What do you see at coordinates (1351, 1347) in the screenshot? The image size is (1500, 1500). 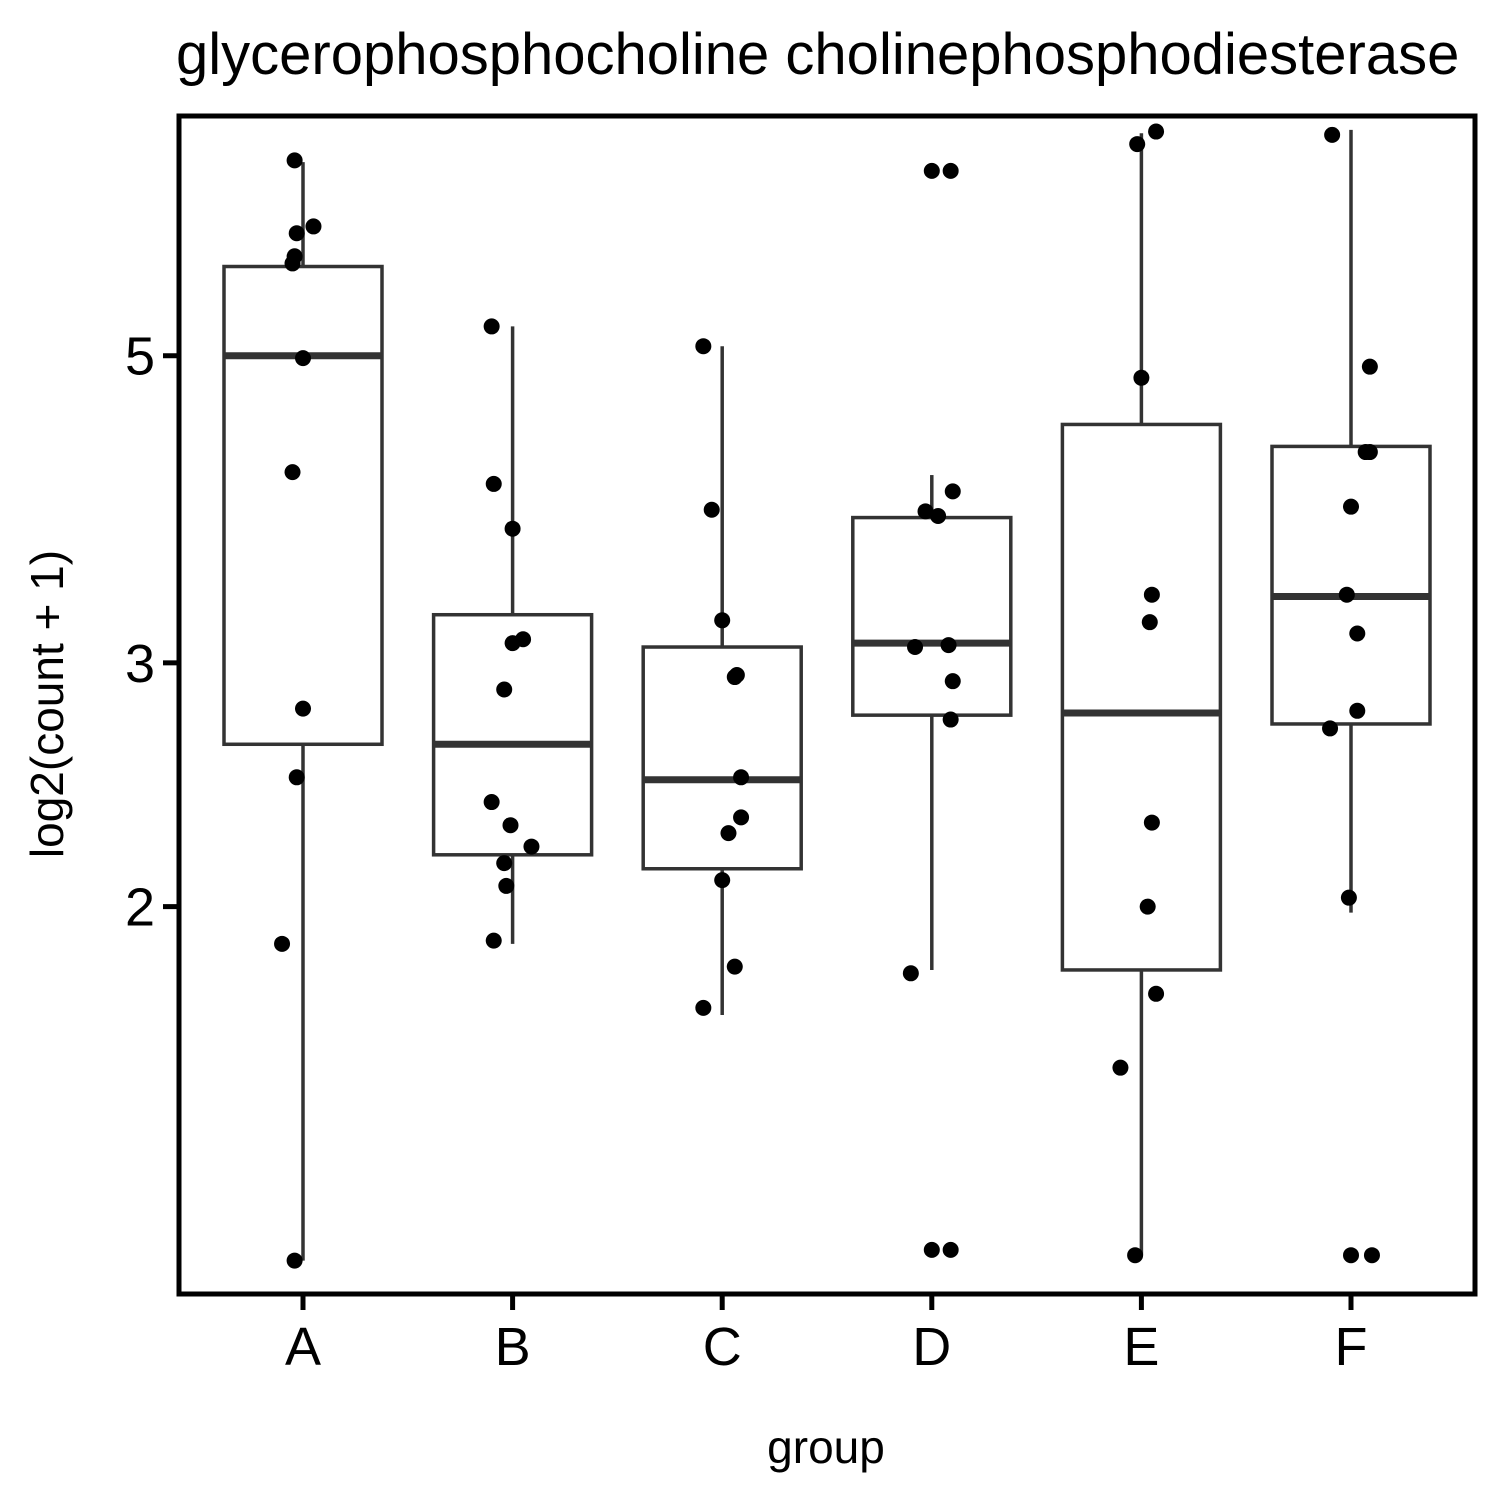 I see `x-tick-label: F` at bounding box center [1351, 1347].